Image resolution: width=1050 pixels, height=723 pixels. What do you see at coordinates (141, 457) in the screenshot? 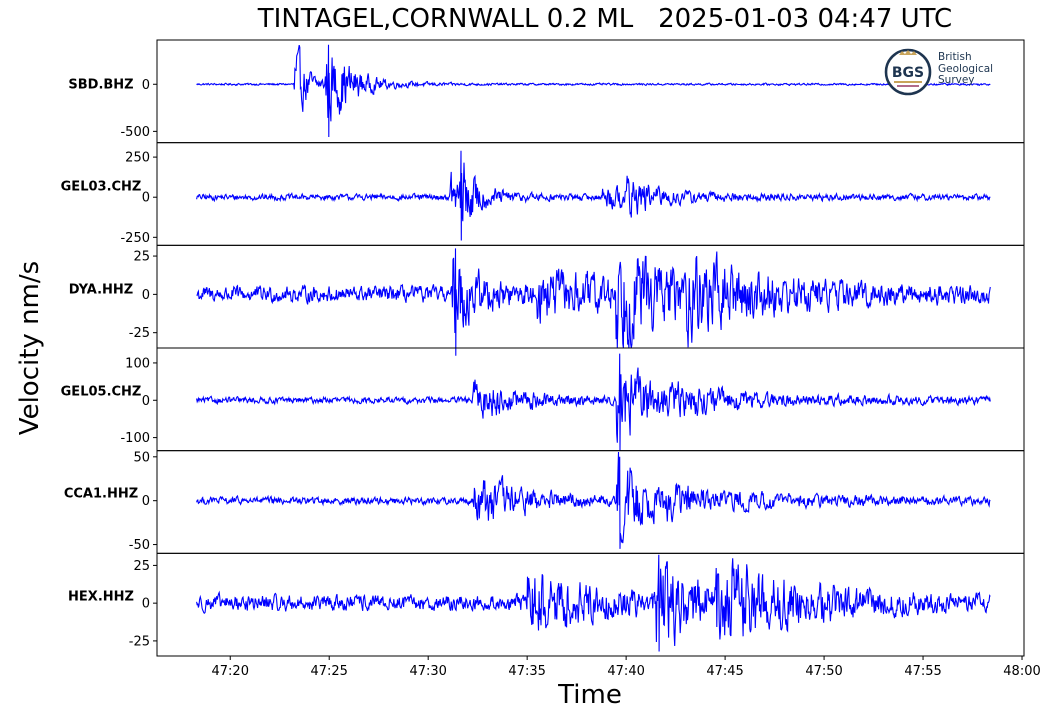
I see `y-tick-label: 50` at bounding box center [141, 457].